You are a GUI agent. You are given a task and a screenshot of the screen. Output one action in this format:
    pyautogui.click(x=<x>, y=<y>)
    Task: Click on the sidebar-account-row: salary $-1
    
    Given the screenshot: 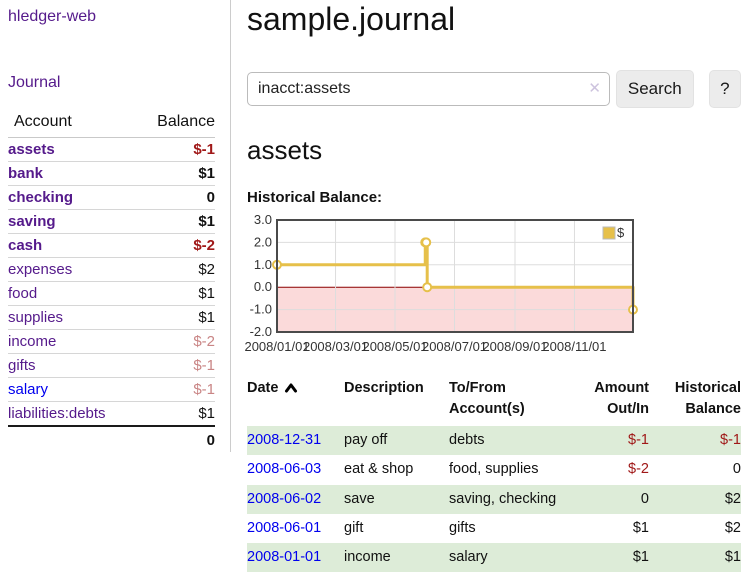 What is the action you would take?
    pyautogui.click(x=111, y=389)
    